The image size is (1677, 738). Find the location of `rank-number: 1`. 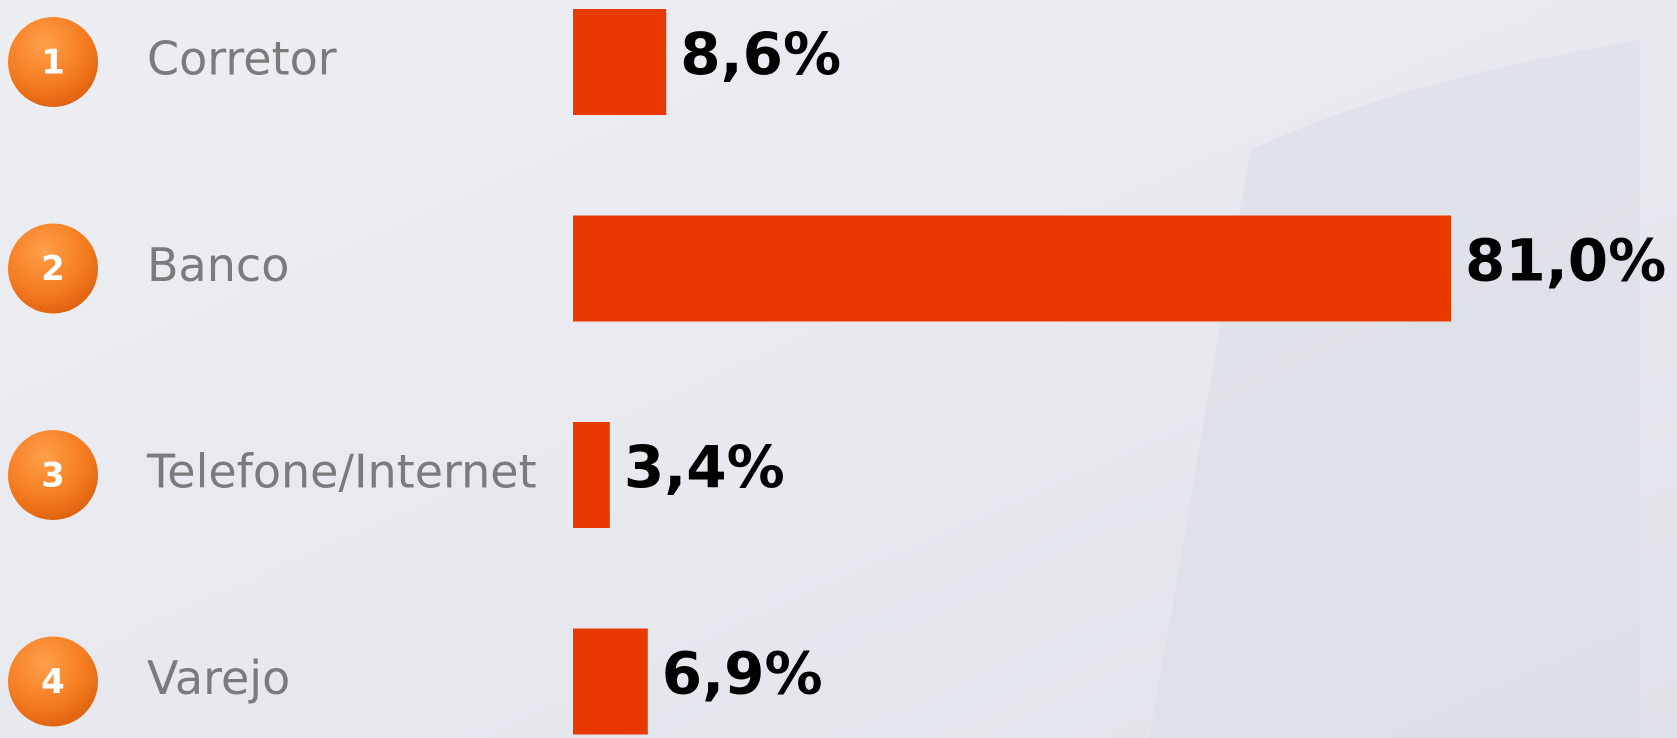

rank-number: 1 is located at coordinates (53, 63).